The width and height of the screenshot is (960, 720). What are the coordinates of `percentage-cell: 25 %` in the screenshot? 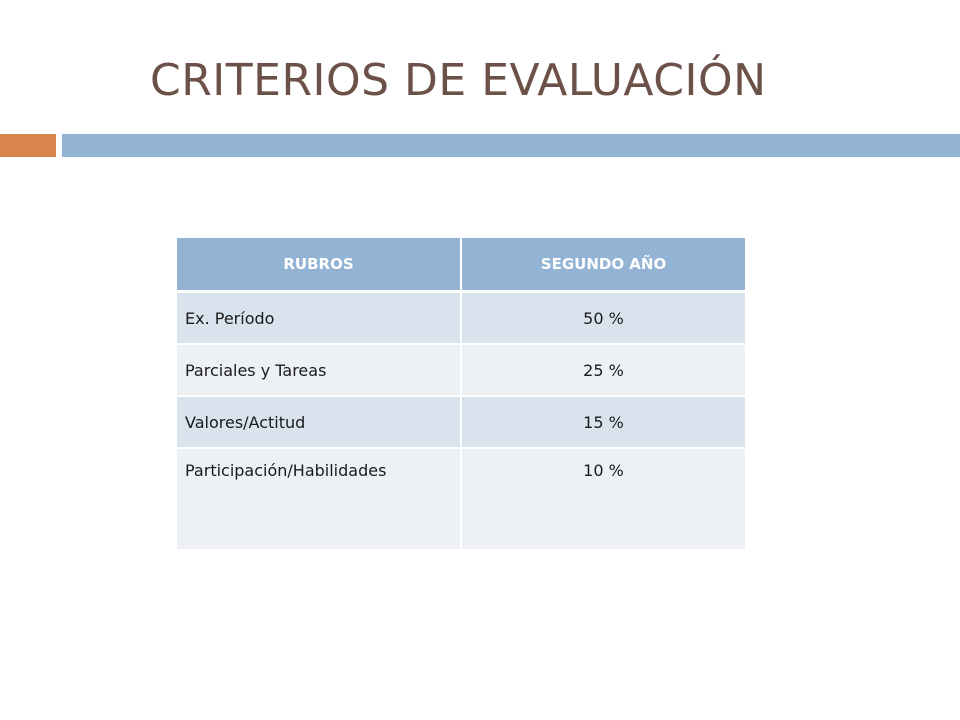 It's located at (603, 369).